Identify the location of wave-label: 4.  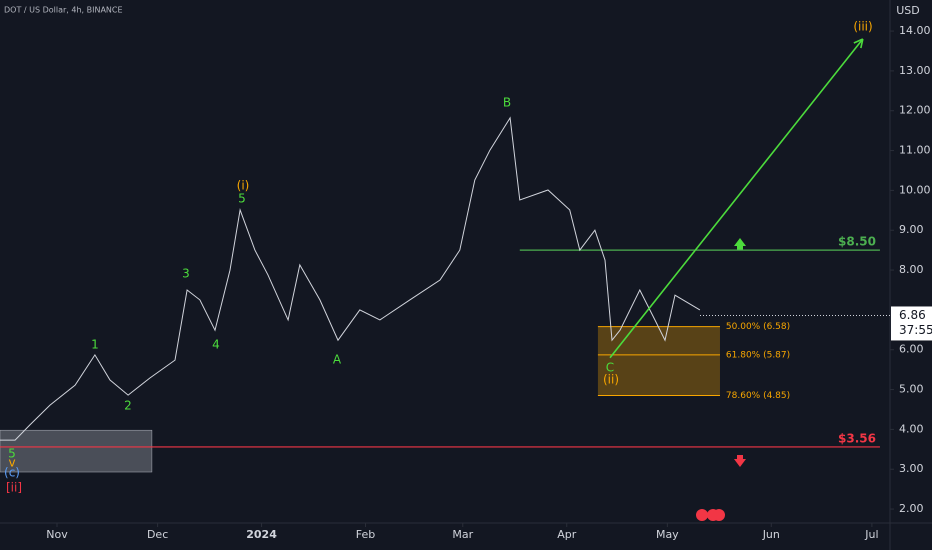
(216, 345).